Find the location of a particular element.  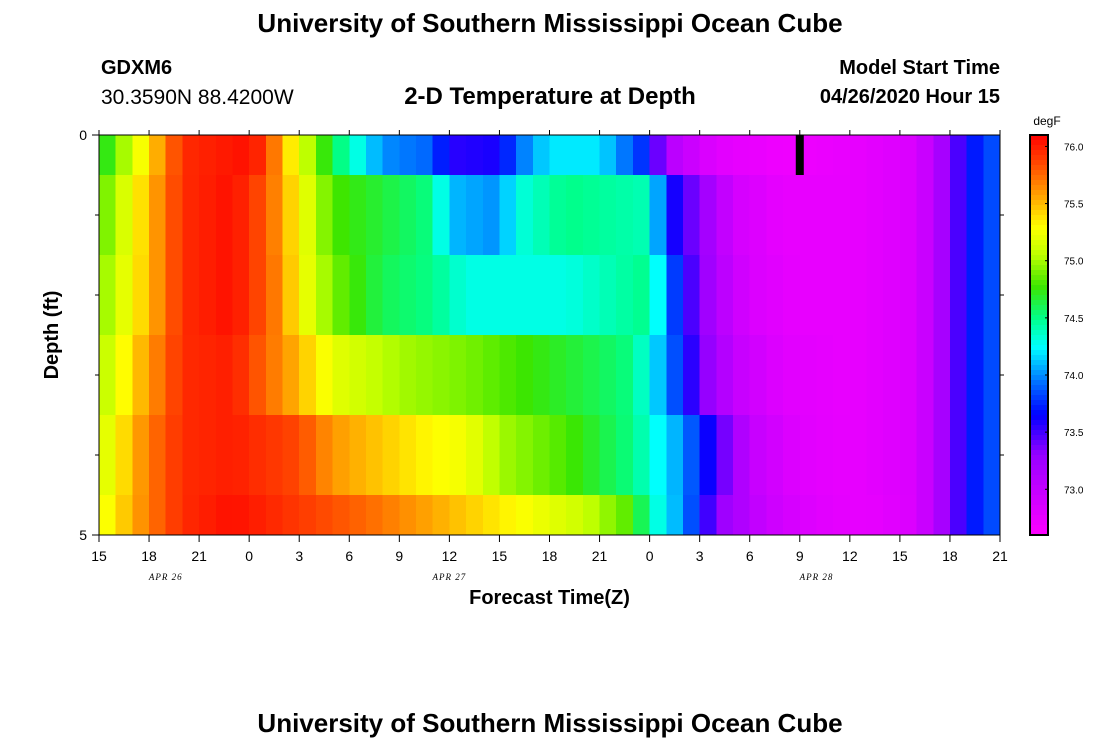

y-tick-label: 0 is located at coordinates (83, 135).